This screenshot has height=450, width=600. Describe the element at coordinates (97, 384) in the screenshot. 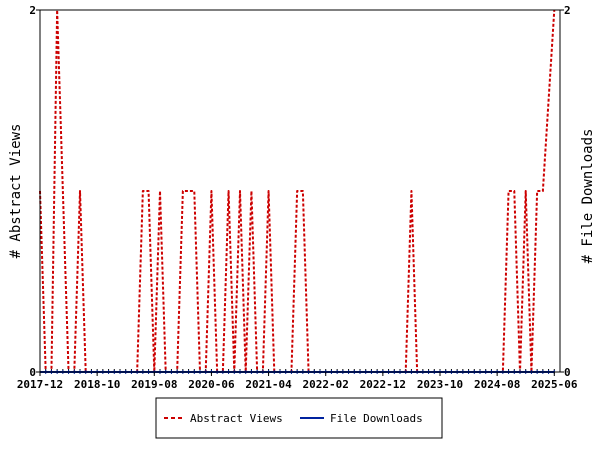

I see `x-tick-label: 2018-10` at that location.